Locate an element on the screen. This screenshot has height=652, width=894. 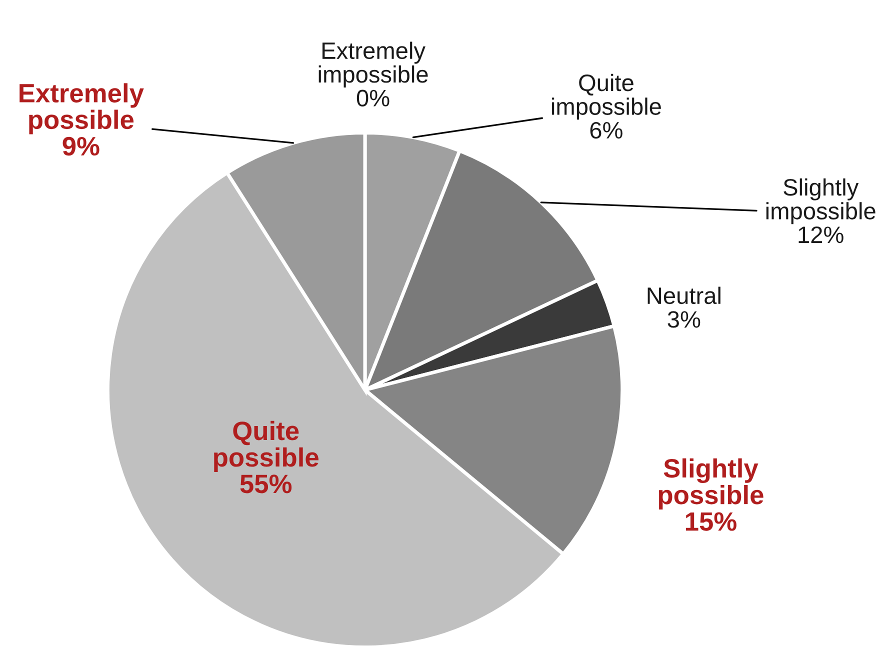
data-label: 12% is located at coordinates (821, 235).